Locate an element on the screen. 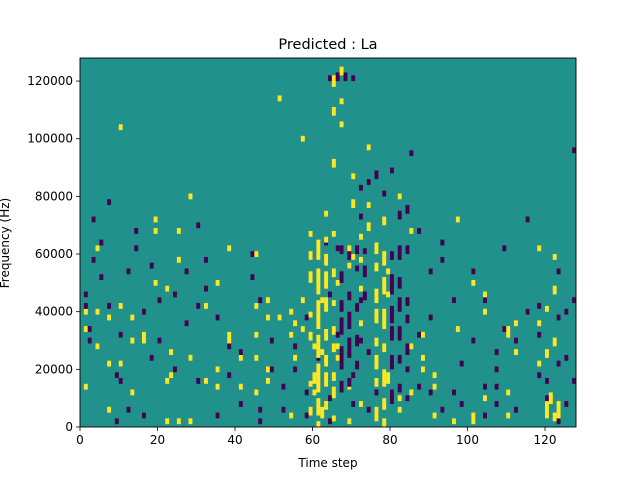 The height and width of the screenshot is (480, 640). y-tick-label: 80000 is located at coordinates (54, 196).